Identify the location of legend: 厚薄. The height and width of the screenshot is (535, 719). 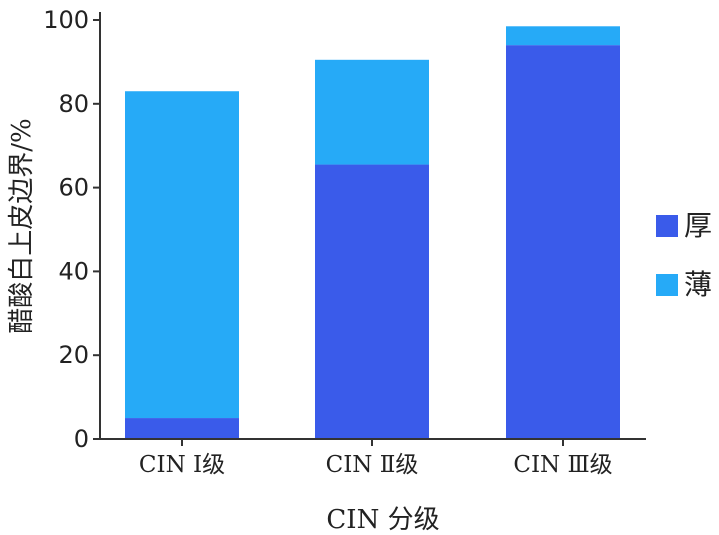
(684, 255).